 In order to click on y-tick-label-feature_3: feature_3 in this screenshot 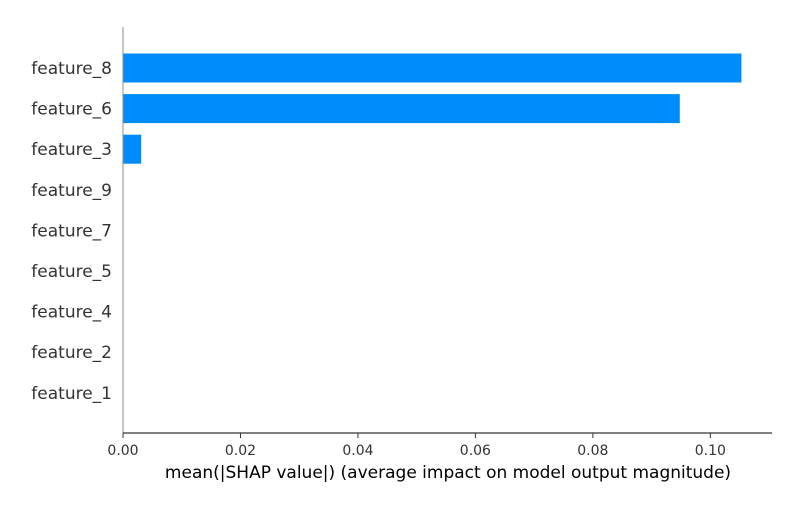, I will do `click(71, 150)`.